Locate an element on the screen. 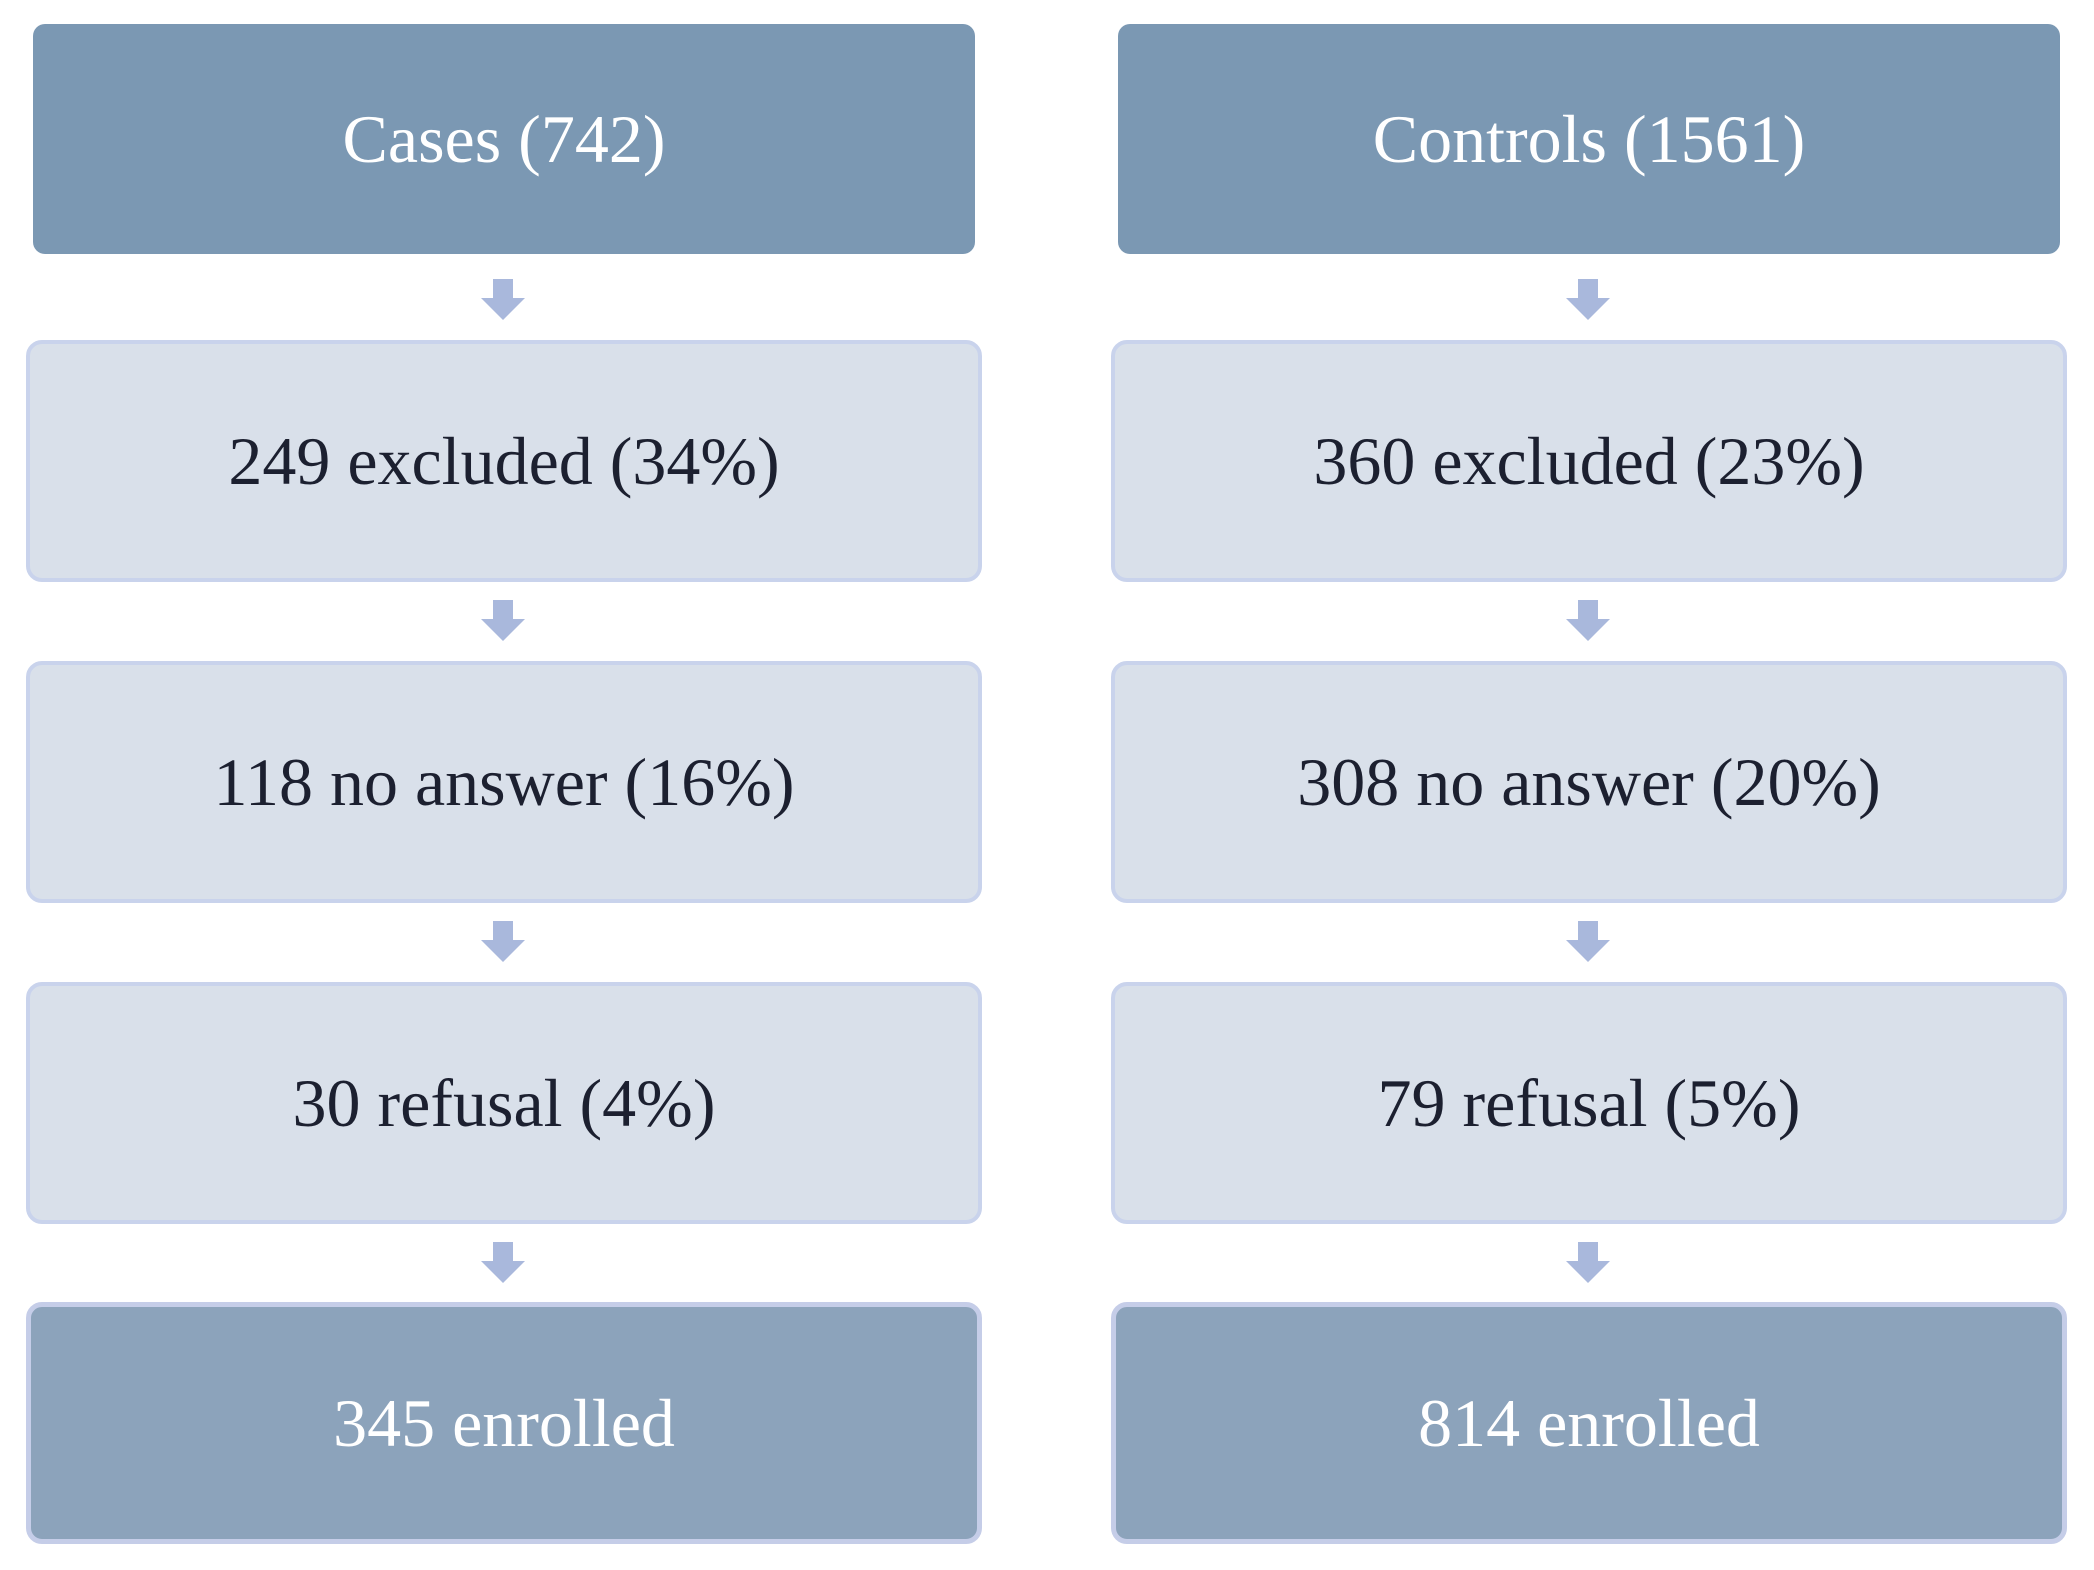 The width and height of the screenshot is (2094, 1570). step-box: 30 refusal (4%) is located at coordinates (504, 1103).